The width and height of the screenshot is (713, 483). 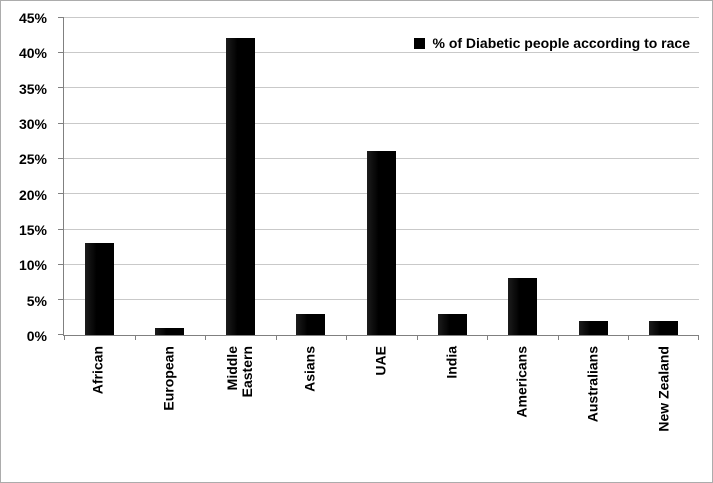 What do you see at coordinates (523, 306) in the screenshot?
I see `bar-americans` at bounding box center [523, 306].